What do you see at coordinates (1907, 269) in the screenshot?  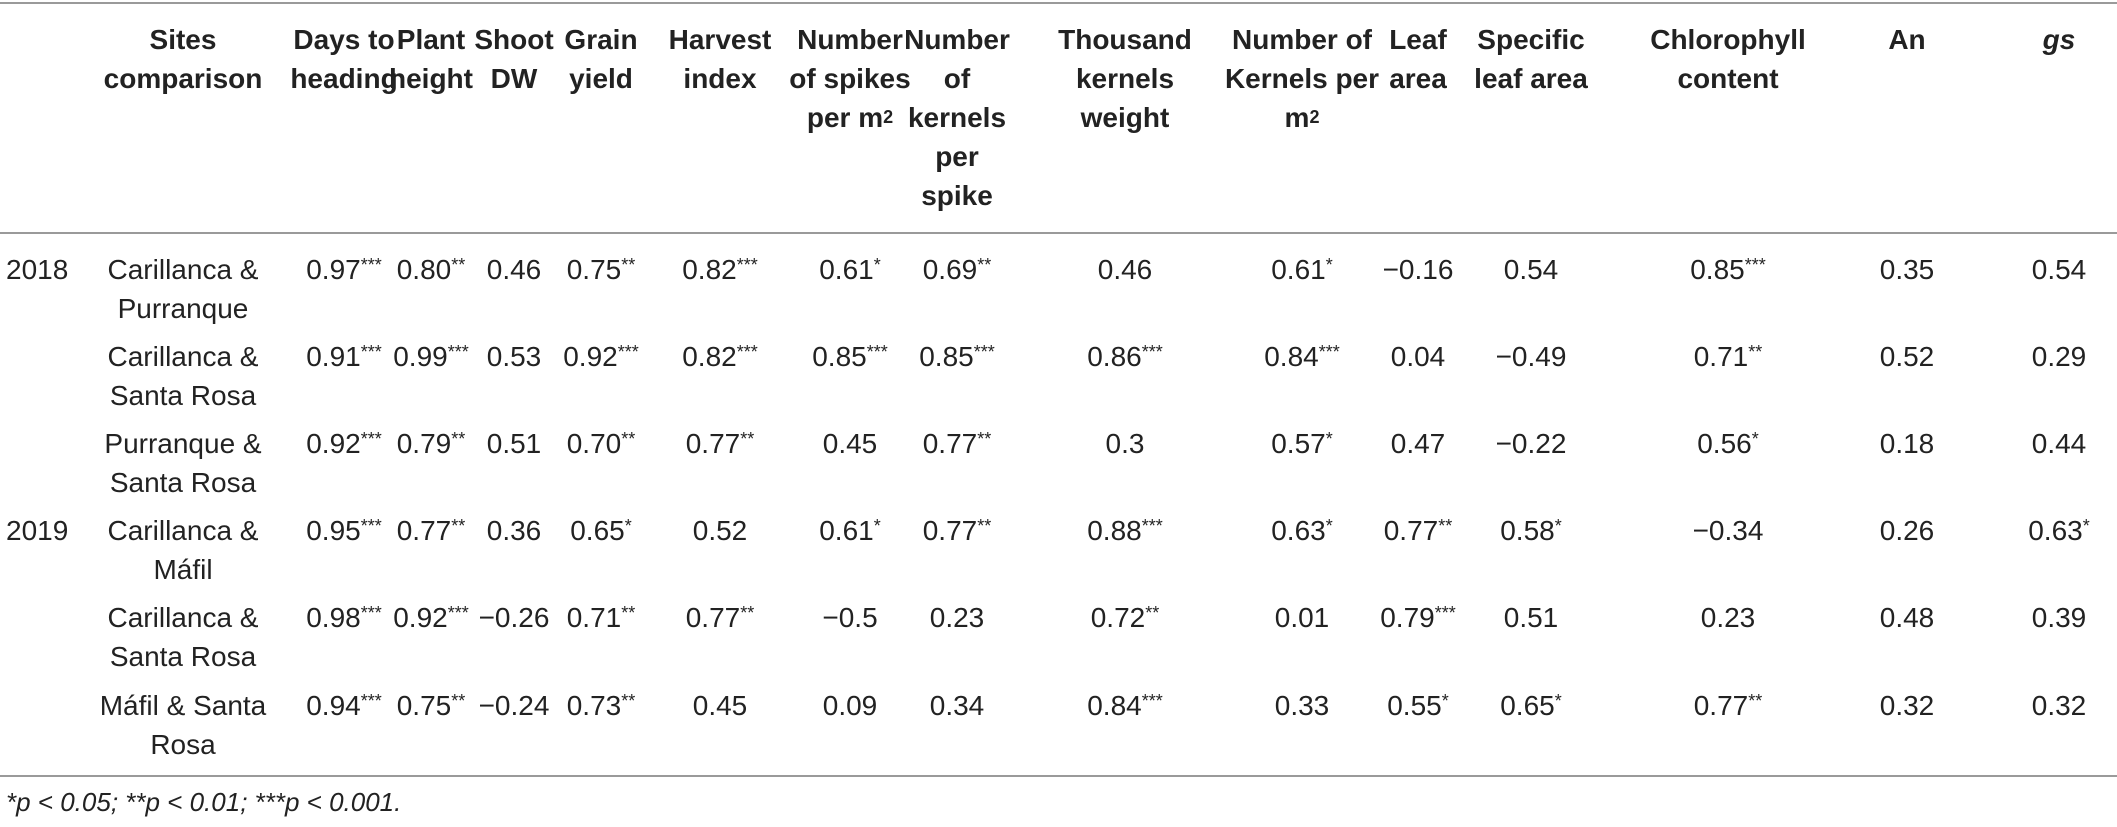 I see `table-cell: 0.35` at bounding box center [1907, 269].